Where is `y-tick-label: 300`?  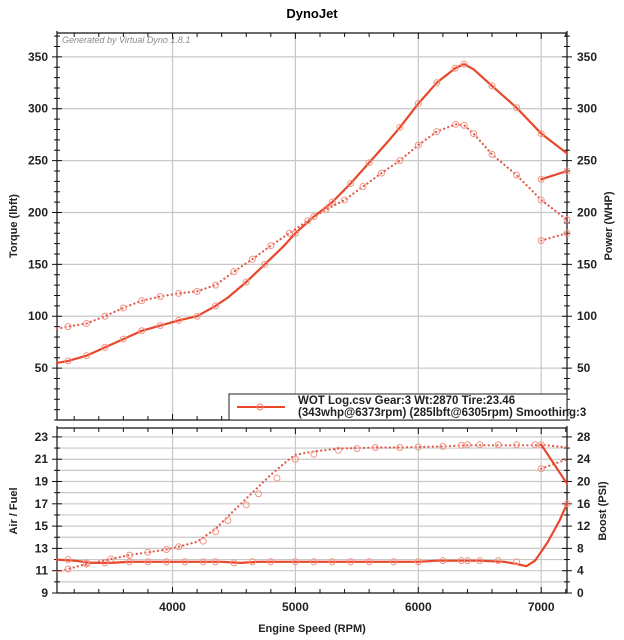 y-tick-label: 300 is located at coordinates (38, 109).